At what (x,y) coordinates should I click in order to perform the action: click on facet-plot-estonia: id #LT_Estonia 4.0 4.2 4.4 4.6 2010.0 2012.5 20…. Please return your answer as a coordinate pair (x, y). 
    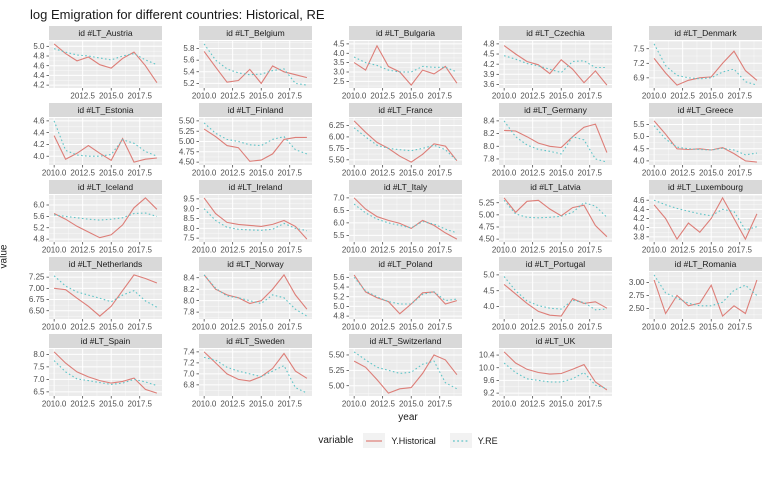
    Looking at the image, I should click on (97, 140).